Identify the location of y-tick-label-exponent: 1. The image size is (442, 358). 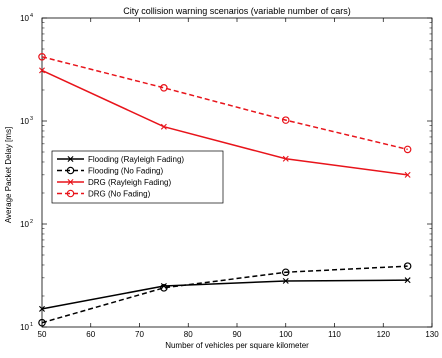
(31, 325).